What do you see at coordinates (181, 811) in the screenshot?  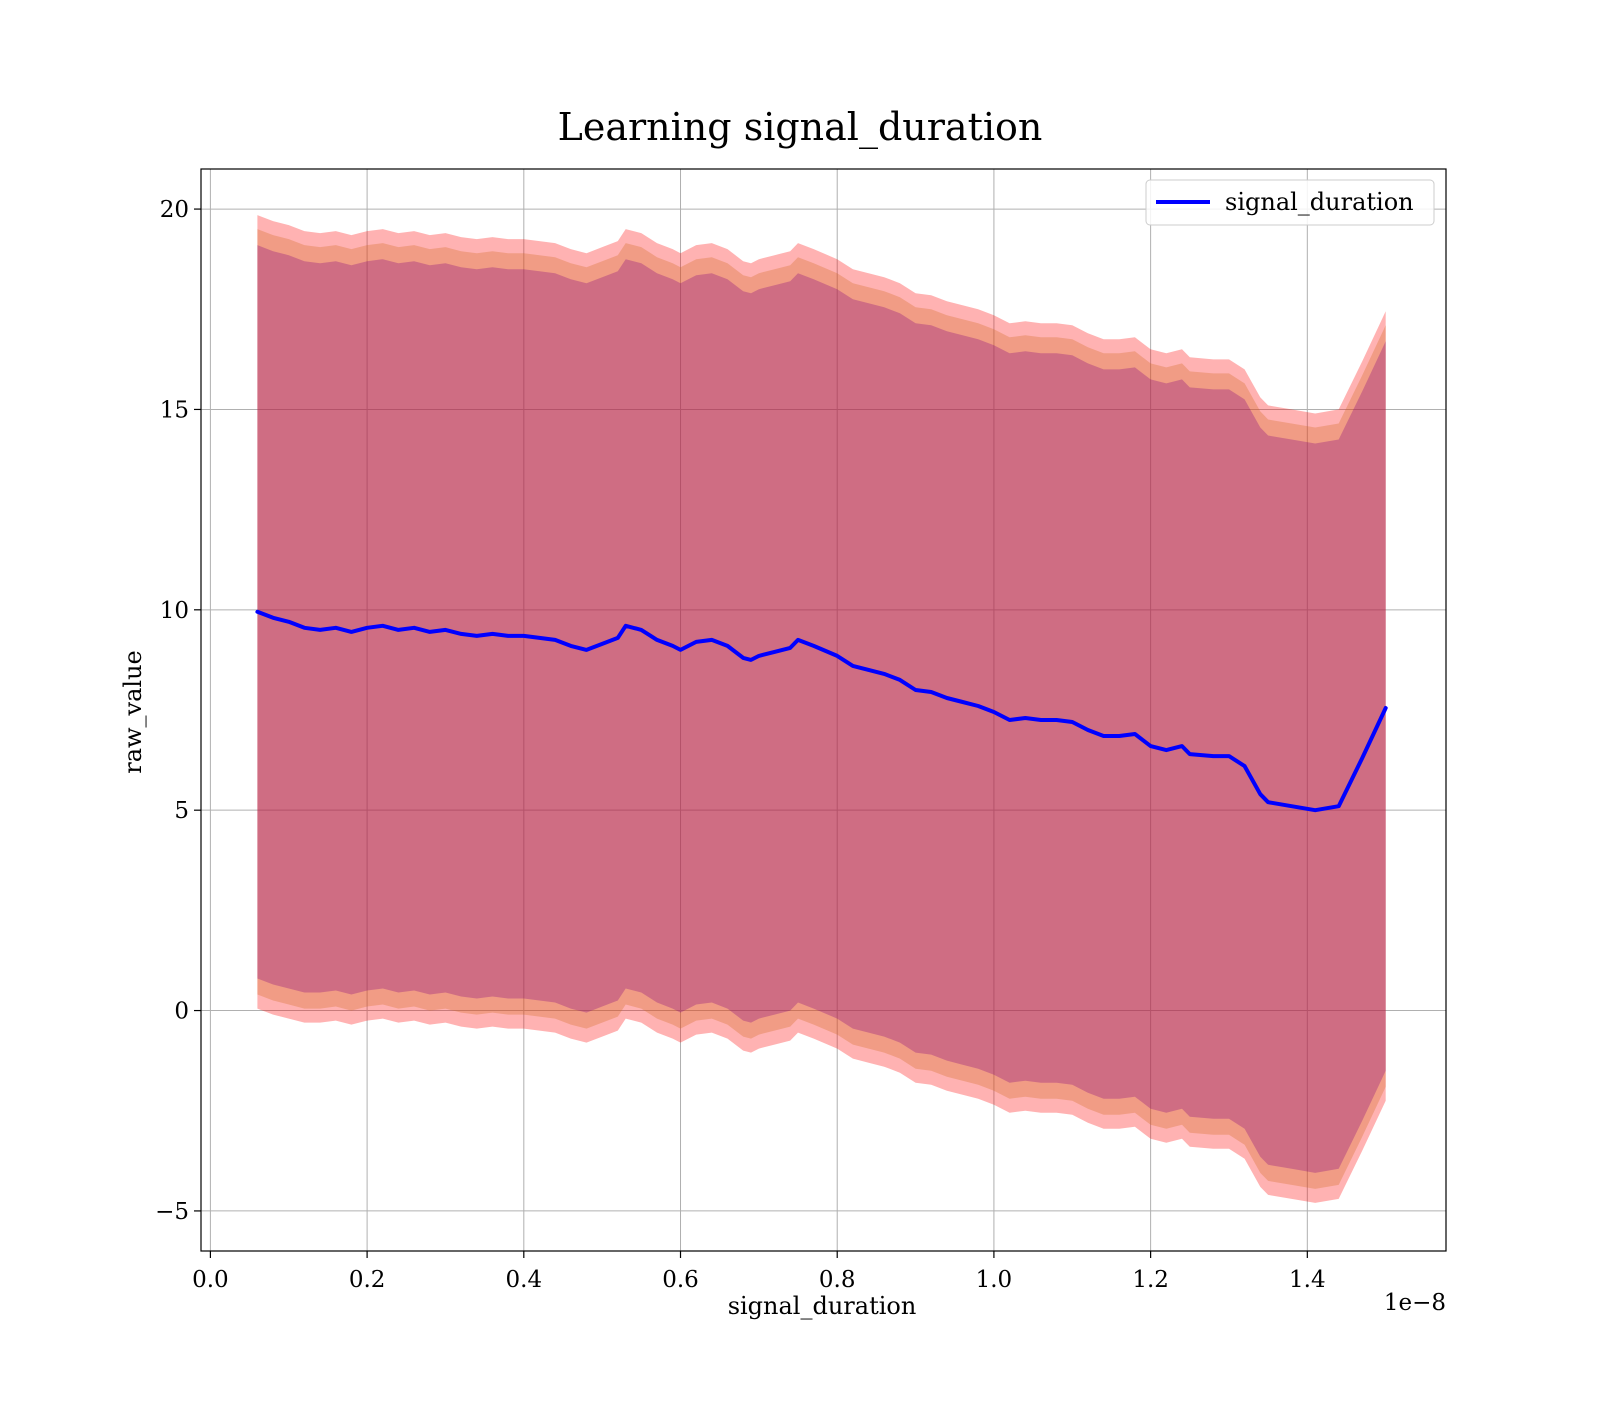 I see `y-tick-label: 5` at bounding box center [181, 811].